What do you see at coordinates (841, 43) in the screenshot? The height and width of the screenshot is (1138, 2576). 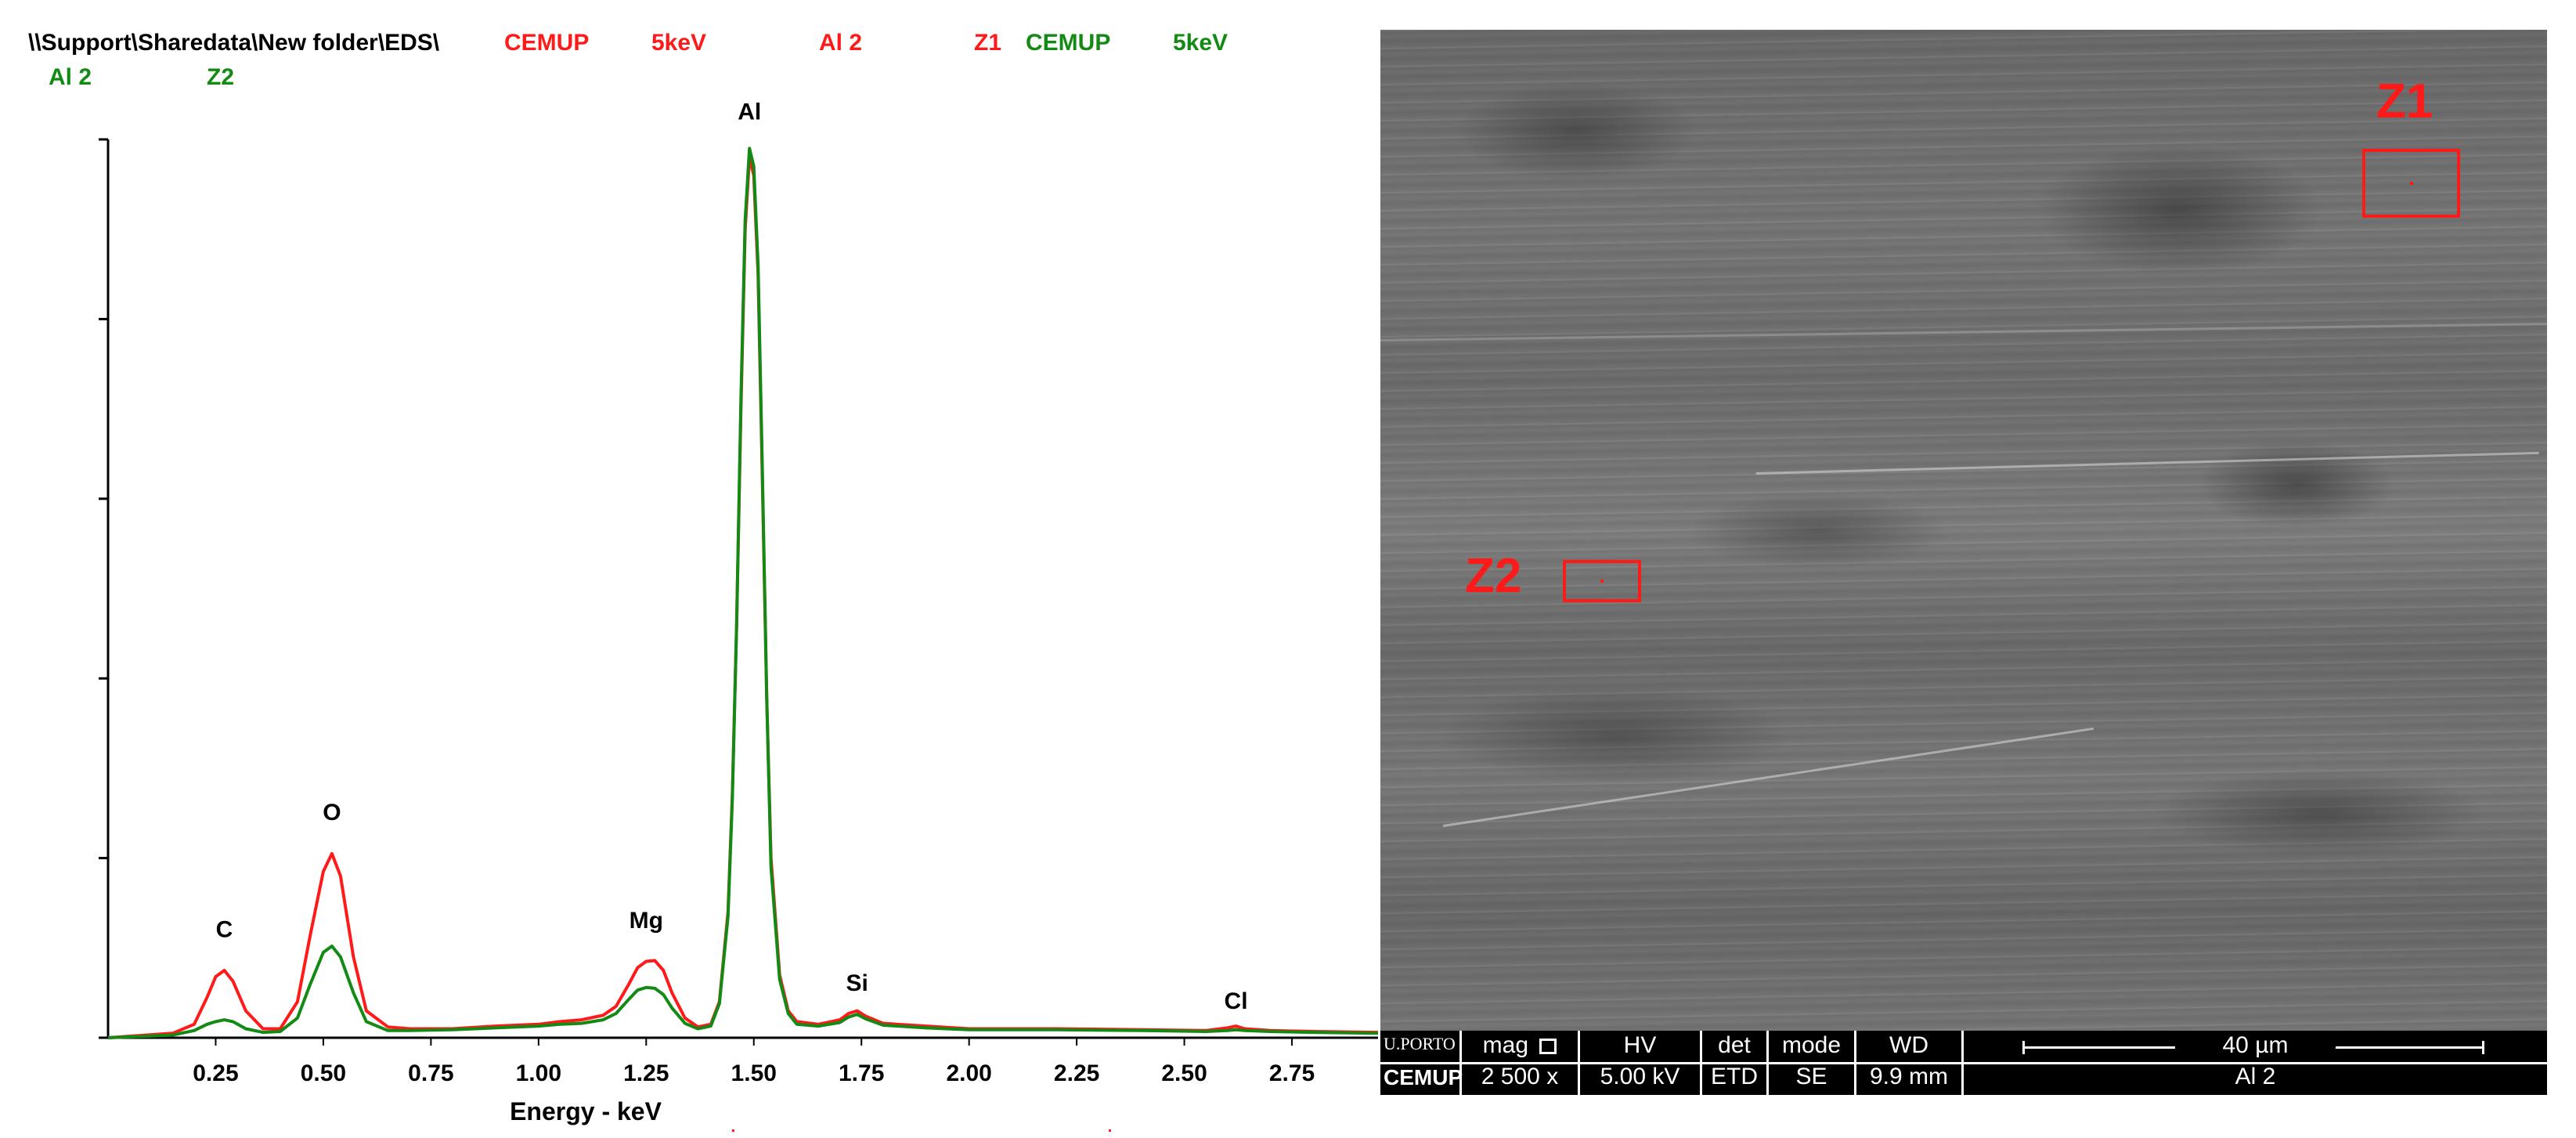 I see `series1-sample: Al 2` at bounding box center [841, 43].